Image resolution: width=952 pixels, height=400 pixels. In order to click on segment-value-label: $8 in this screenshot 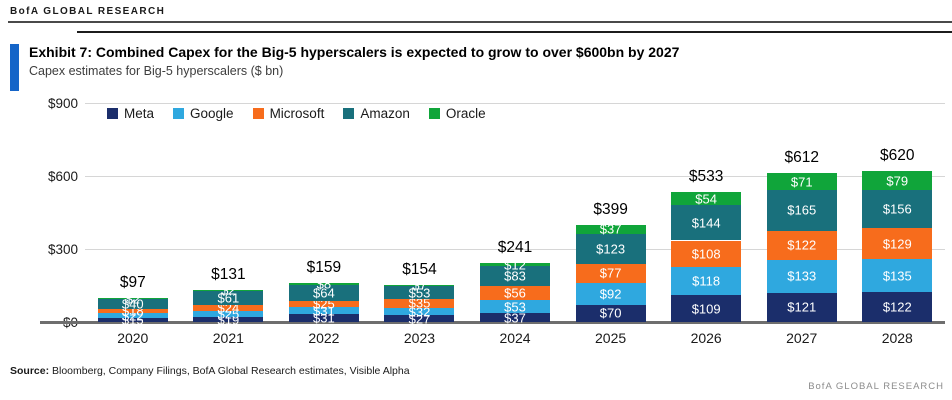, I will do `click(324, 284)`.